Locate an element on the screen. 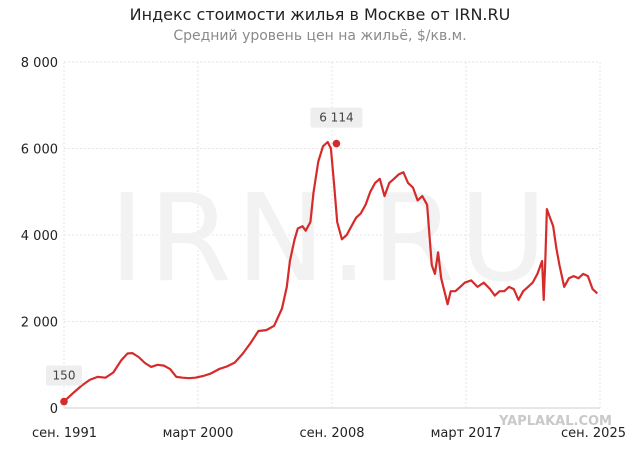  x-tick-label: сен. 1991 is located at coordinates (64, 433).